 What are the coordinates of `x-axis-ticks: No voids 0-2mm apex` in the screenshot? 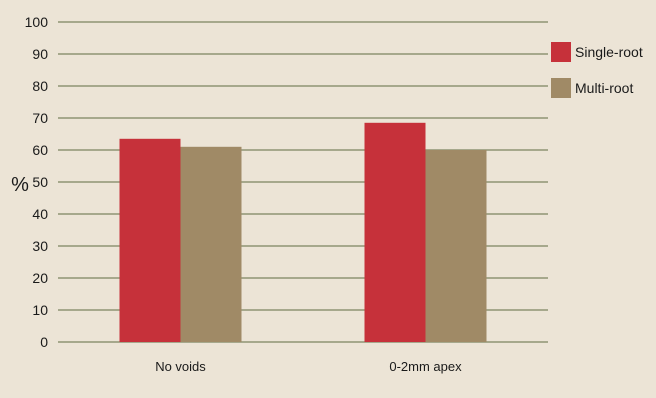 It's located at (308, 366).